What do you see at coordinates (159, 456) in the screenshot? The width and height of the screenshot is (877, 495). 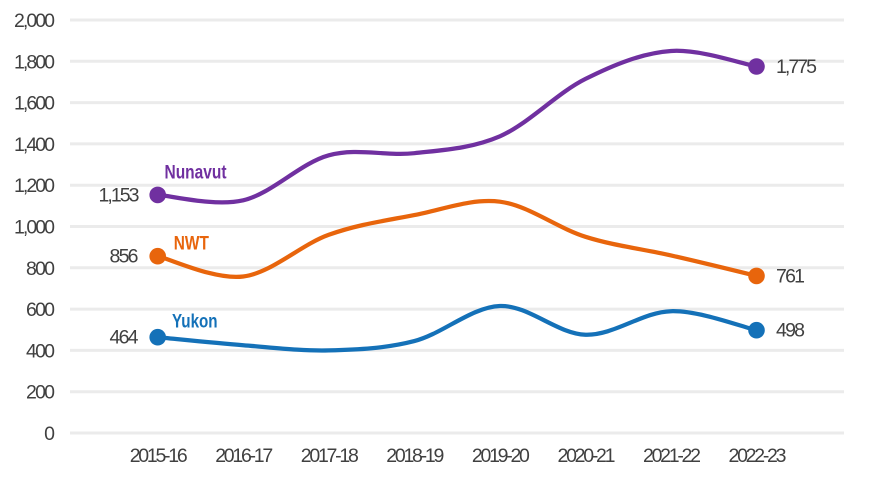 I see `svg-text: 2015-16` at bounding box center [159, 456].